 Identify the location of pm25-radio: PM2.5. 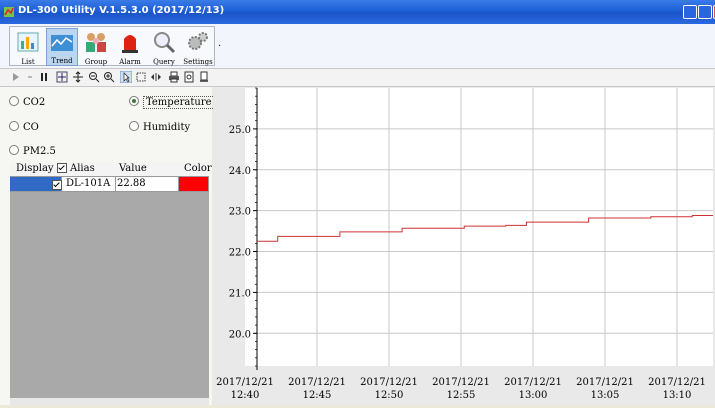
(32, 151).